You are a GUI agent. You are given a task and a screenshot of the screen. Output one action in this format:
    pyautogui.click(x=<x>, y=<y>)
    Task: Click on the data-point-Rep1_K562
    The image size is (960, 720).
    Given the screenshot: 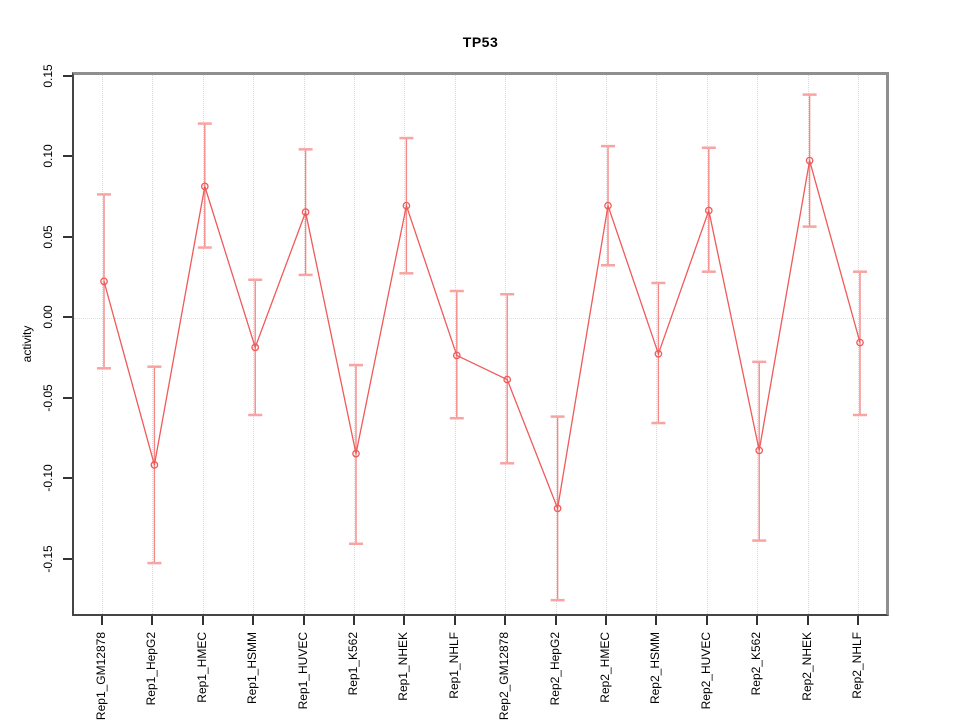 What is the action you would take?
    pyautogui.click(x=356, y=453)
    